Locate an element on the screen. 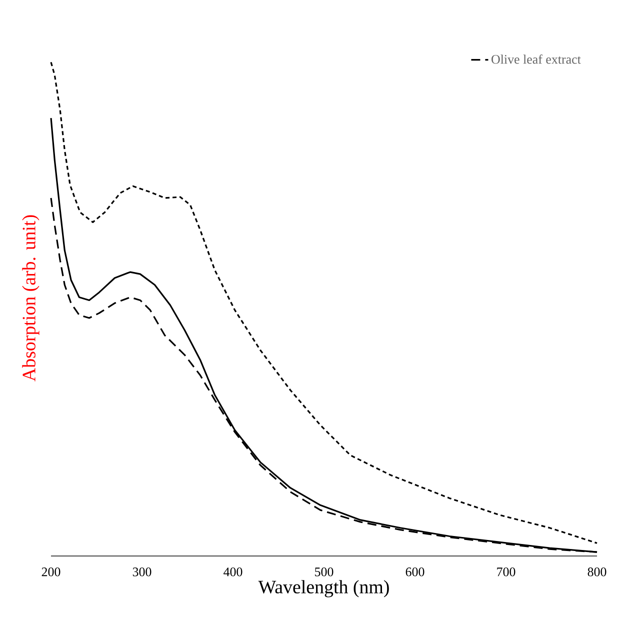  x-tick-label: 800 is located at coordinates (597, 572).